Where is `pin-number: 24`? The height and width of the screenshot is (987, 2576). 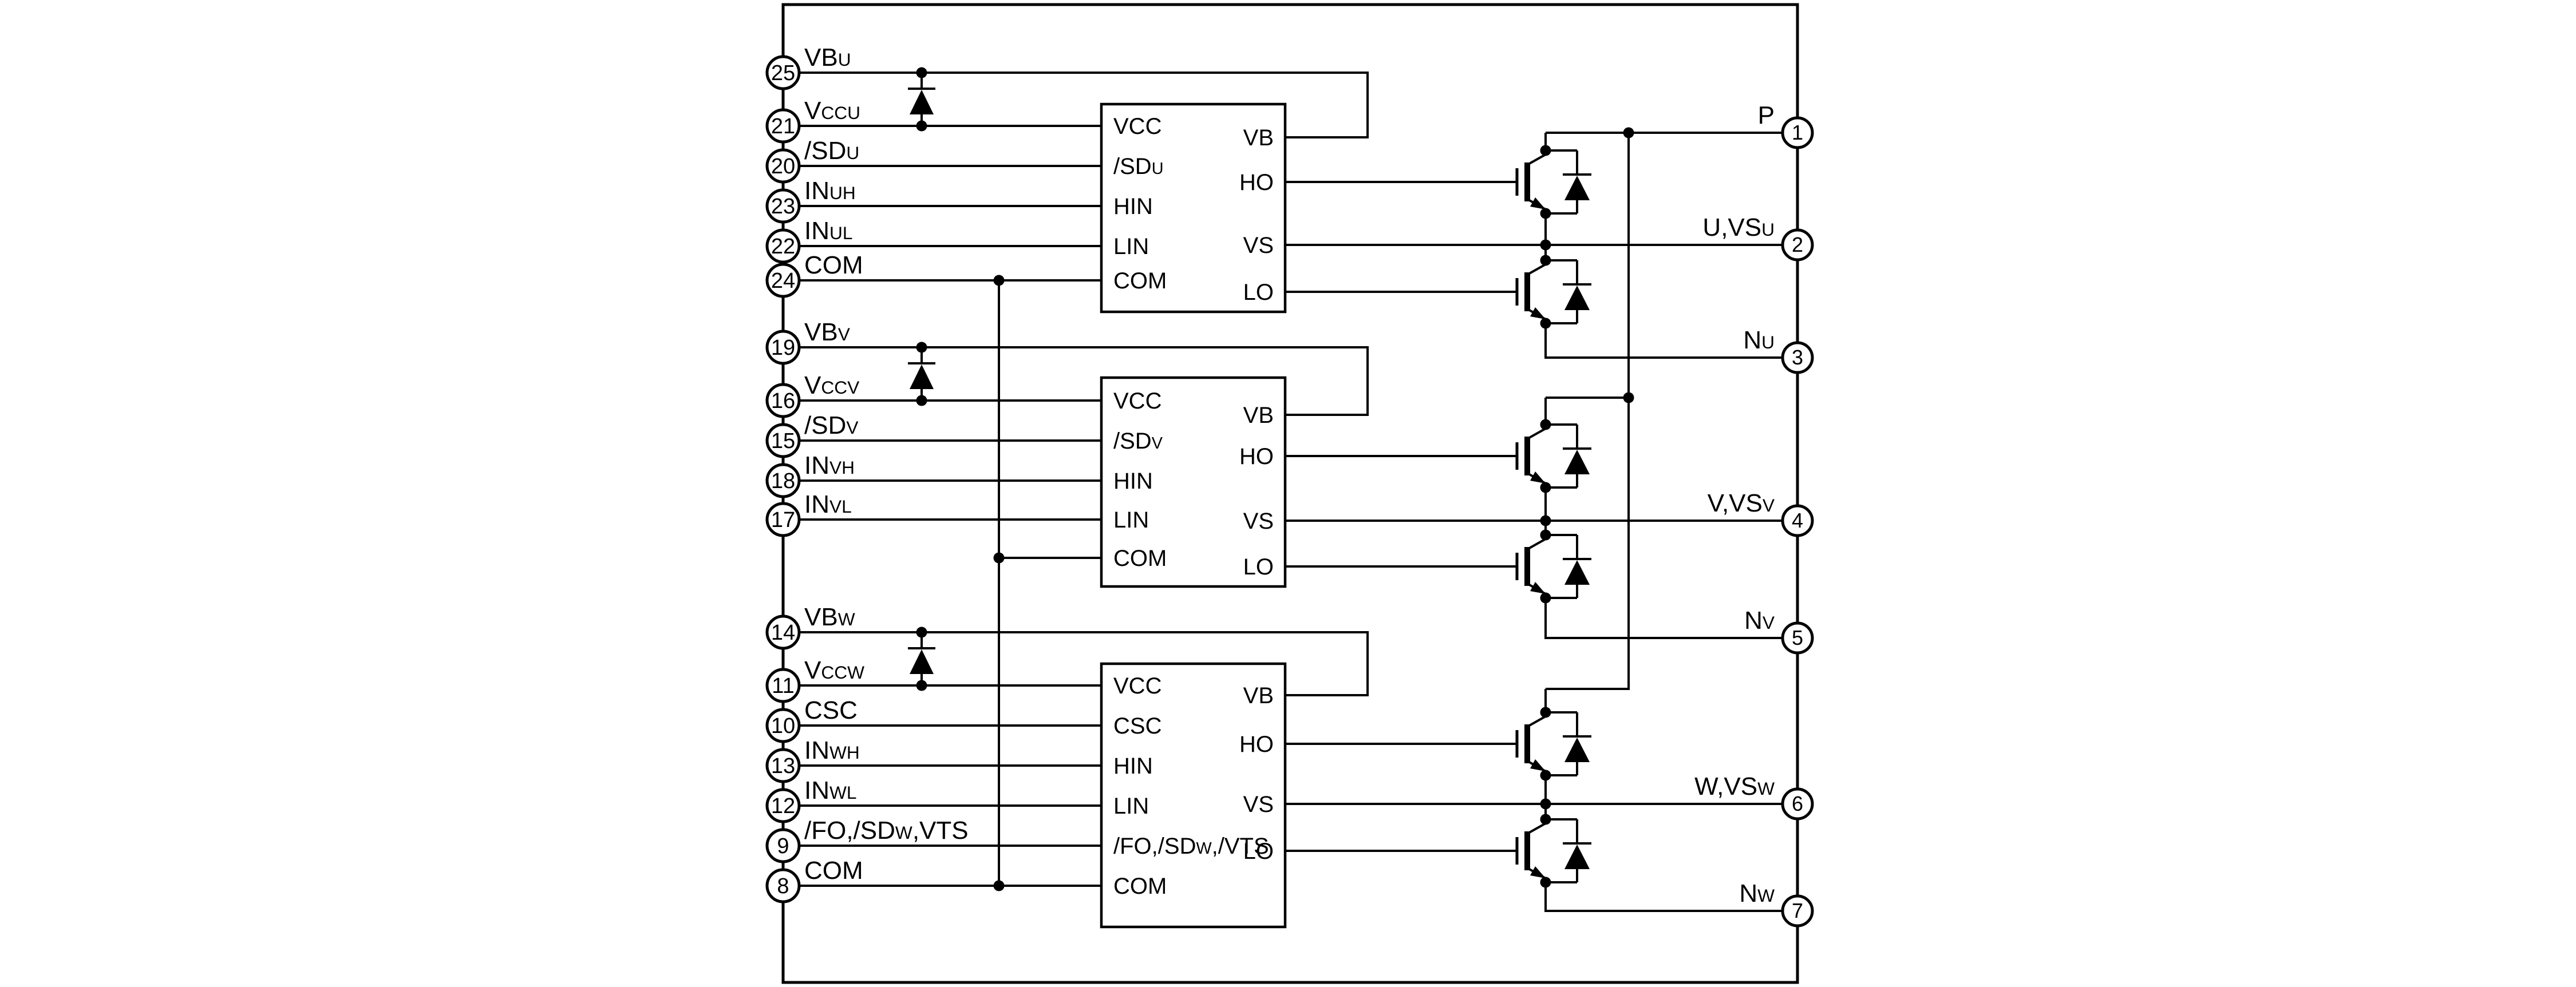
pin-number: 24 is located at coordinates (783, 281).